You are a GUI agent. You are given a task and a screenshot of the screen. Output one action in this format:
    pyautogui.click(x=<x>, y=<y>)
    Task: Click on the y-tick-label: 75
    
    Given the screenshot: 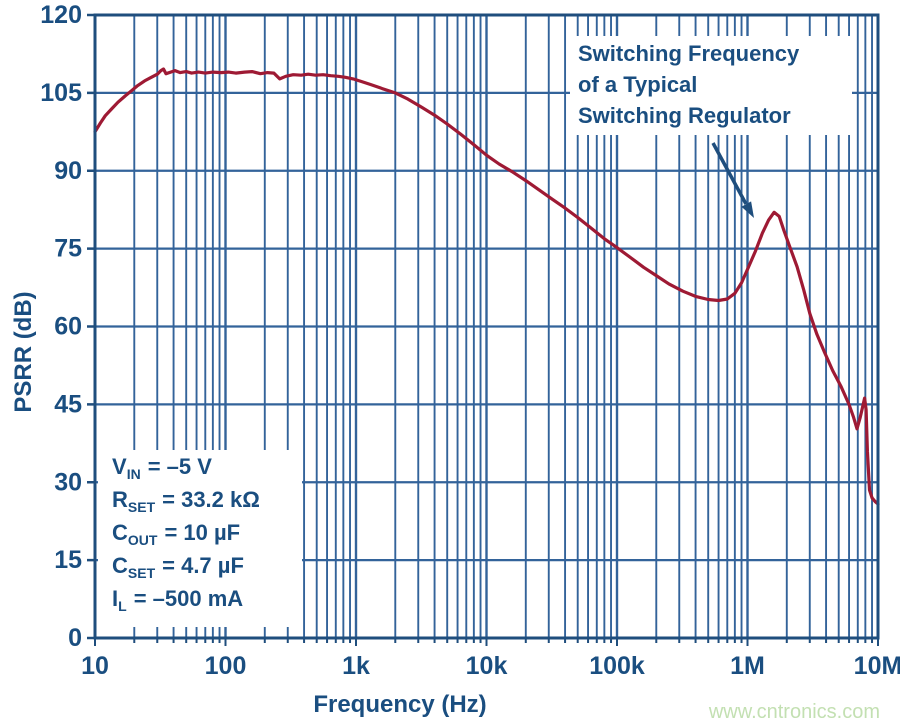 What is the action you would take?
    pyautogui.click(x=68, y=249)
    